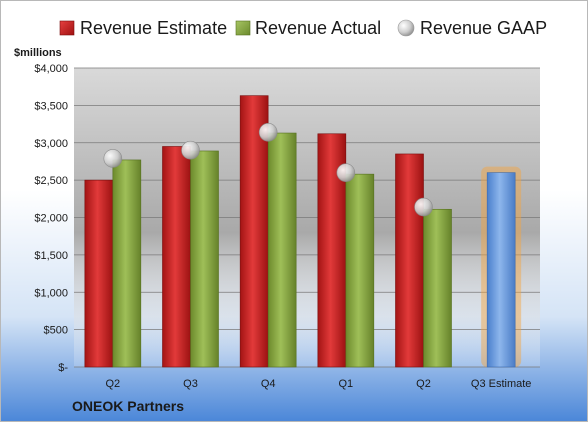 This screenshot has height=422, width=588. What do you see at coordinates (243, 28) in the screenshot?
I see `legend-swatch-actual` at bounding box center [243, 28].